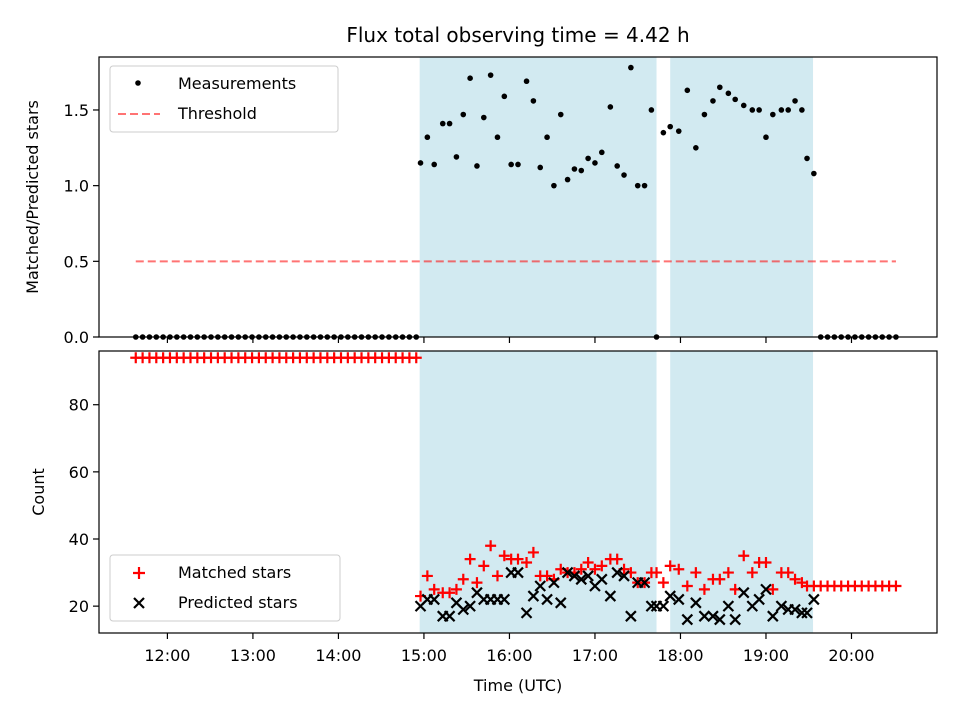 This screenshot has width=960, height=720. Describe the element at coordinates (517, 685) in the screenshot. I see `x-axis-label: Time (UTC)` at that location.